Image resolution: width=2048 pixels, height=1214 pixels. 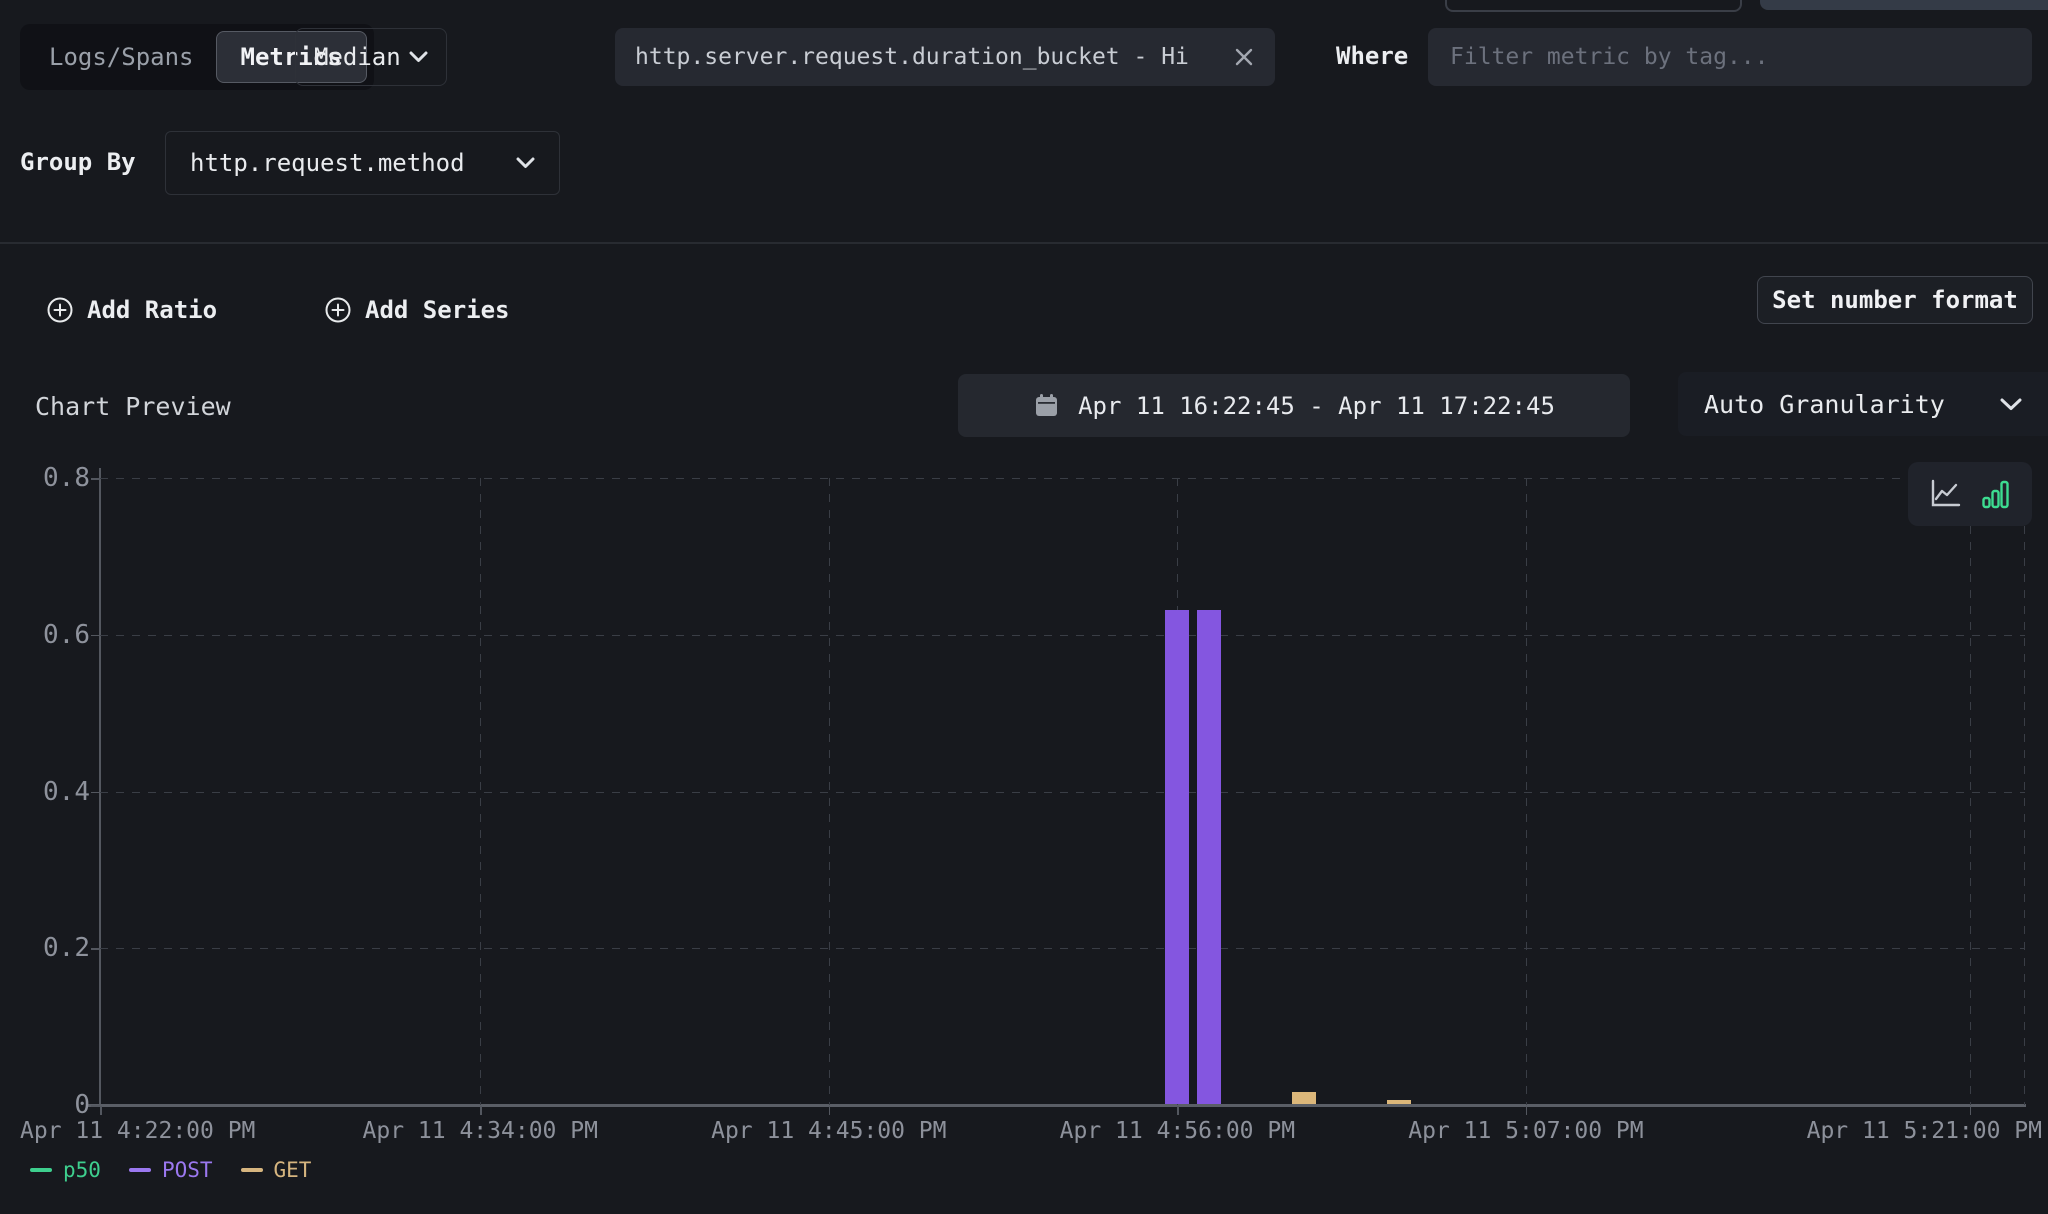 I want to click on legend-item-p50: p50, so click(x=65, y=1170).